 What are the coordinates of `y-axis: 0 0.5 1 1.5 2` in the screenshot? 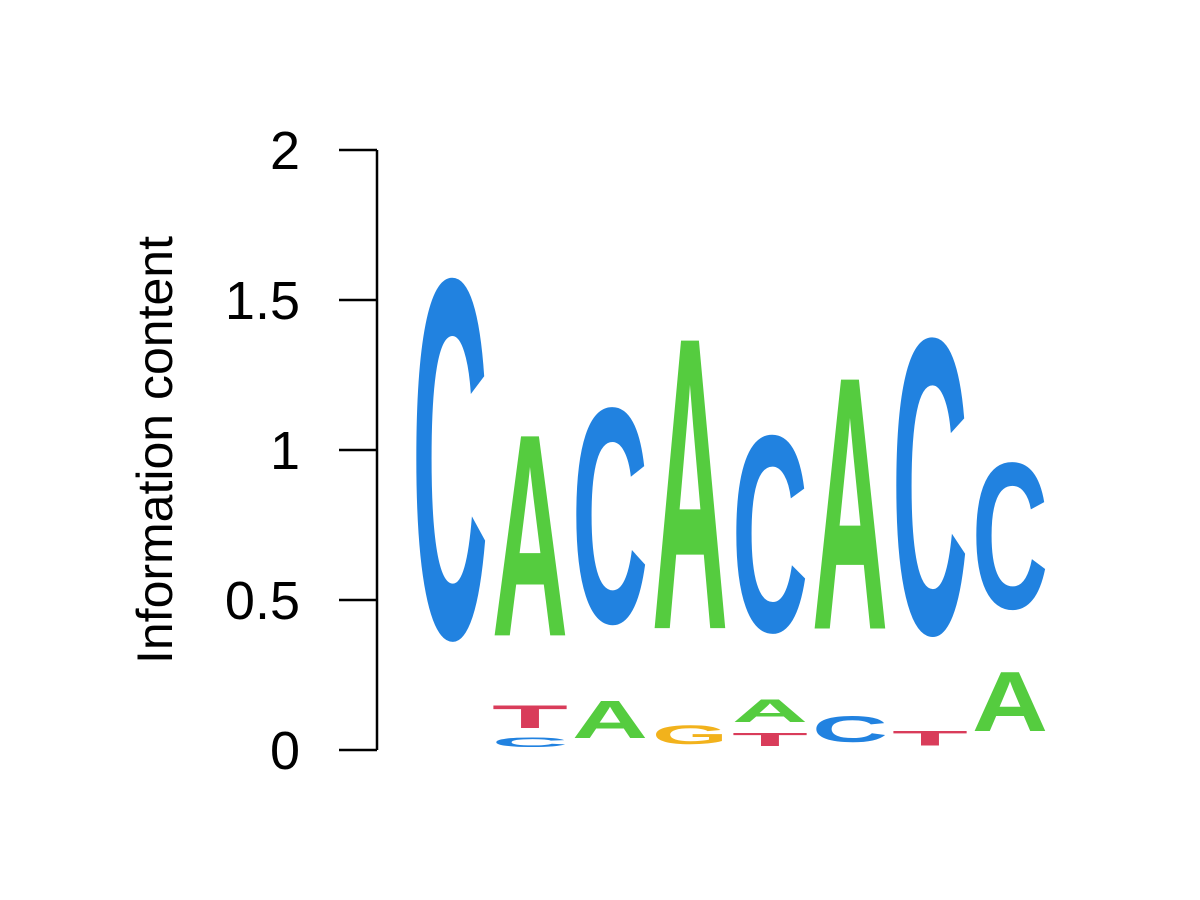 It's located at (301, 451).